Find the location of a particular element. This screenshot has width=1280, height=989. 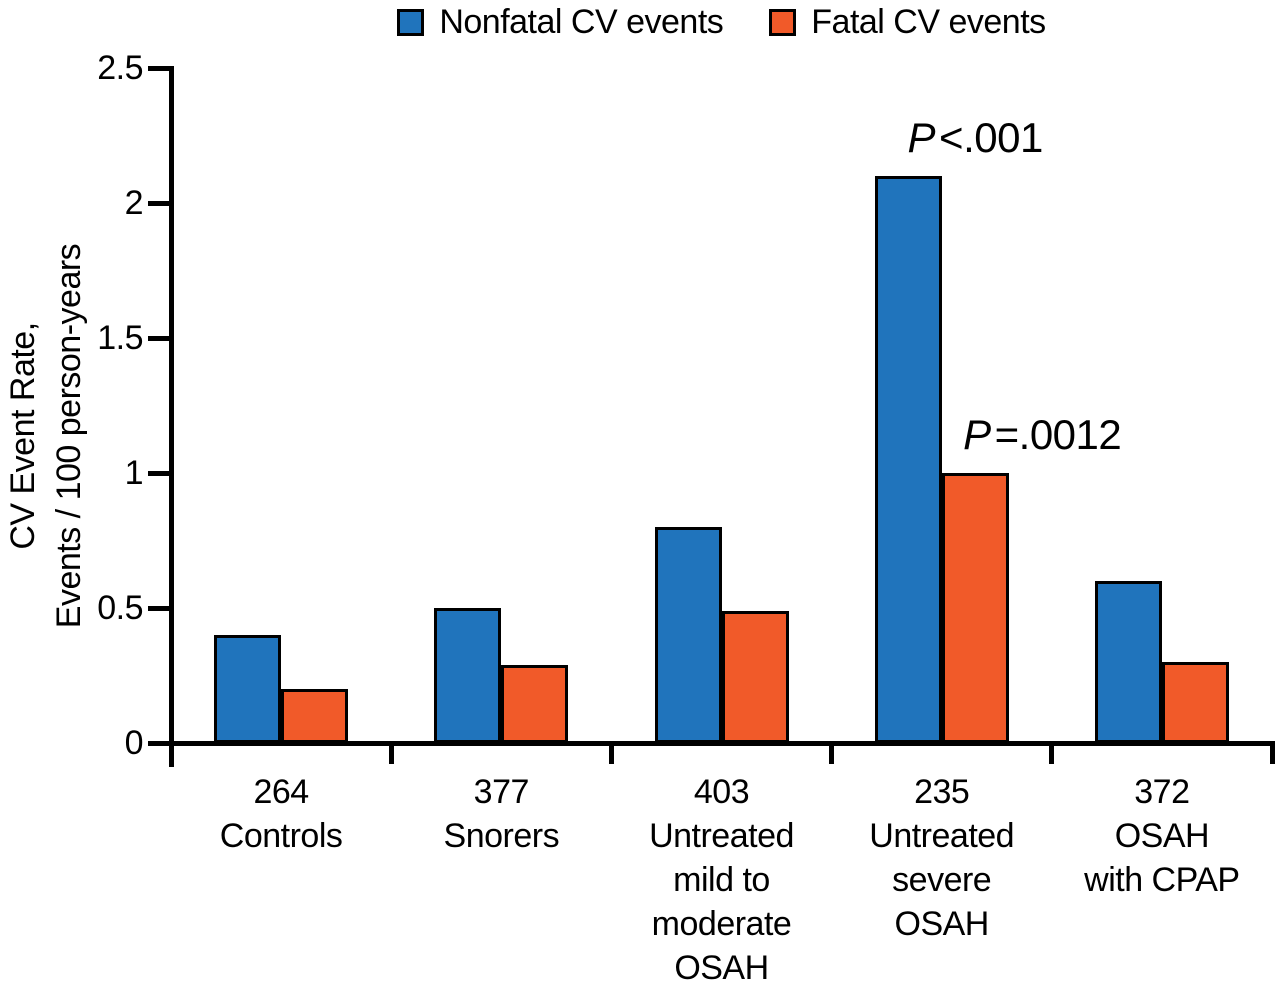

legend-label-fatal: Fatal CV events is located at coordinates (928, 22).